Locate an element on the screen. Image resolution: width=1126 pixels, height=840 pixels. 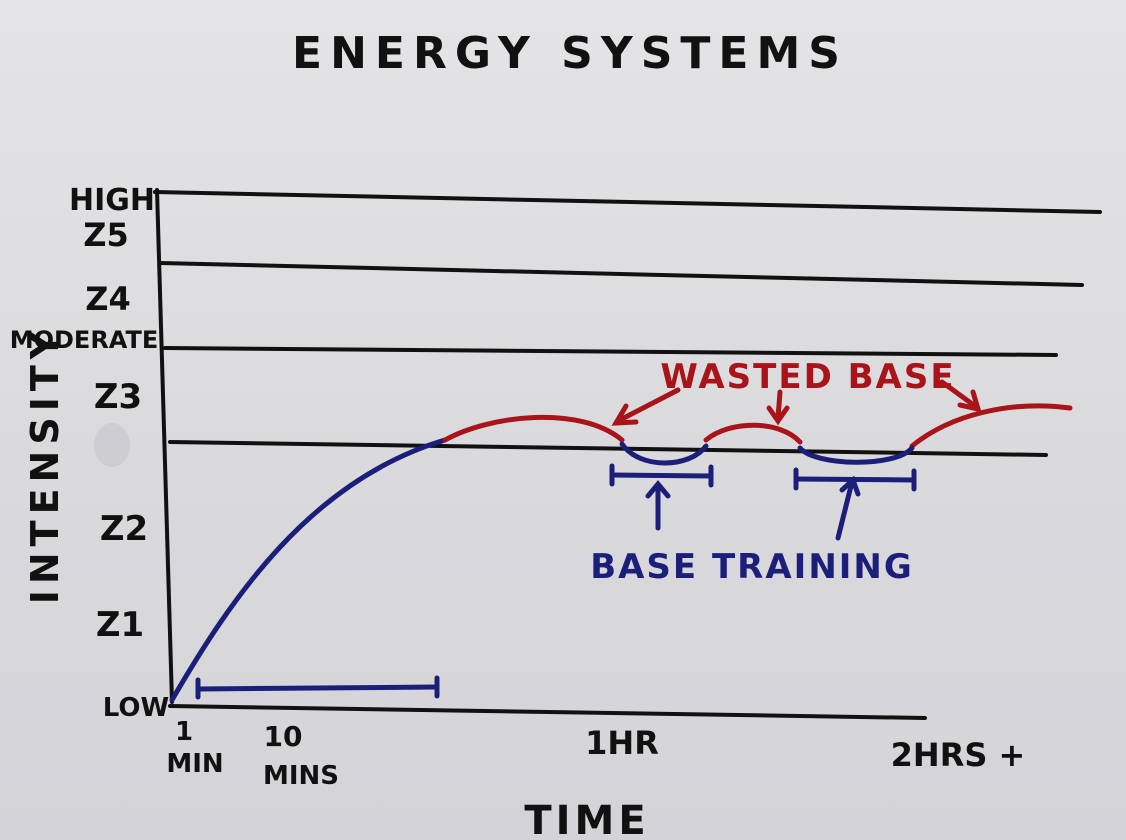
warmup-bracket-line is located at coordinates (317, 688).